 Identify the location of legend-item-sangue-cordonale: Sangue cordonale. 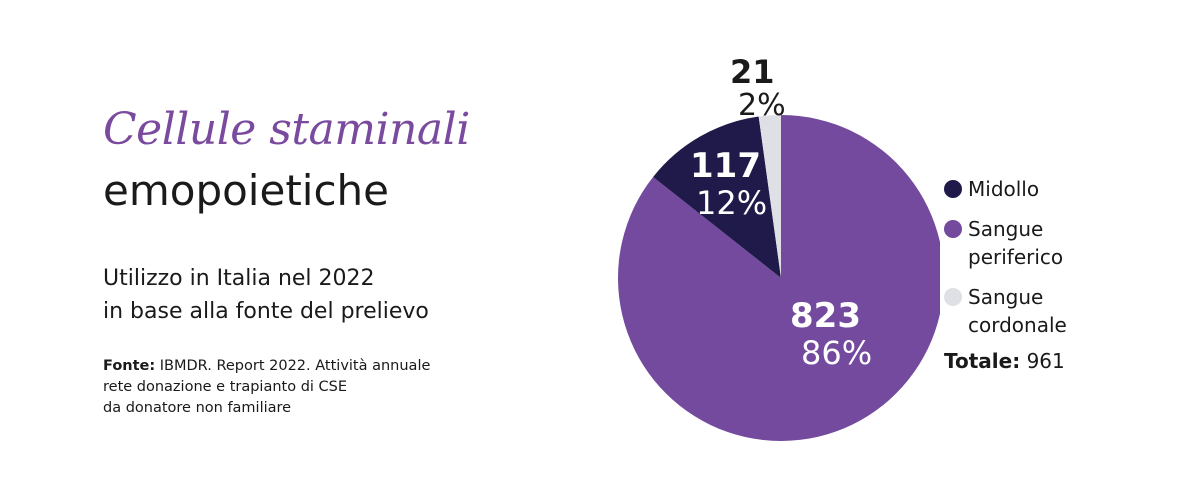
(1005, 311).